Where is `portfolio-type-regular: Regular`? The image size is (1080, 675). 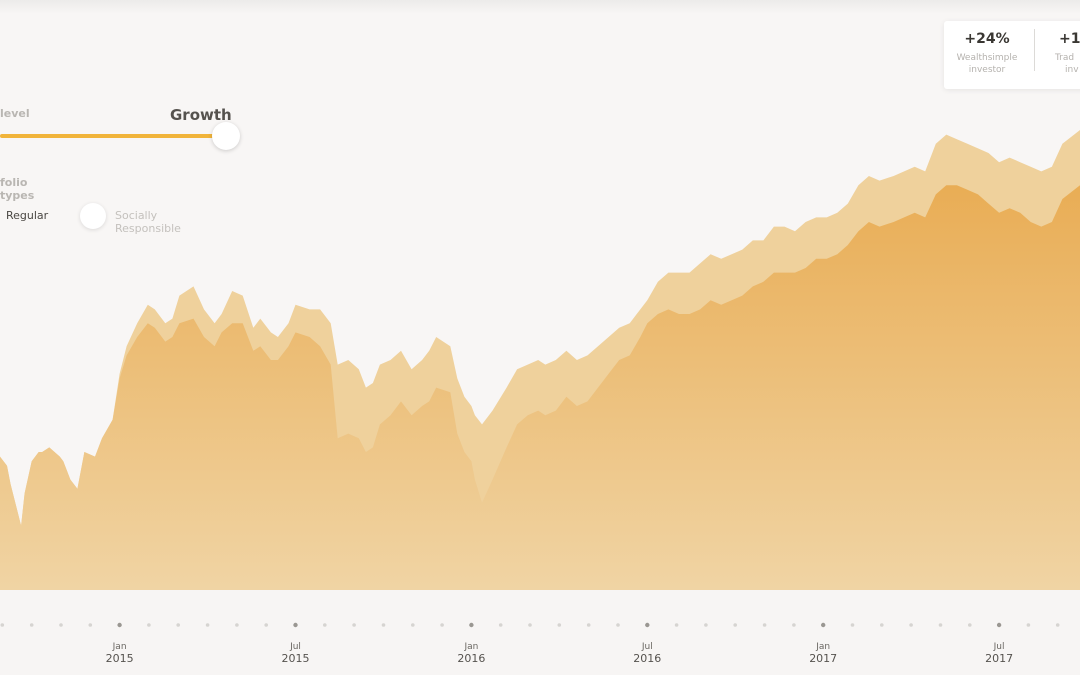 portfolio-type-regular: Regular is located at coordinates (27, 215).